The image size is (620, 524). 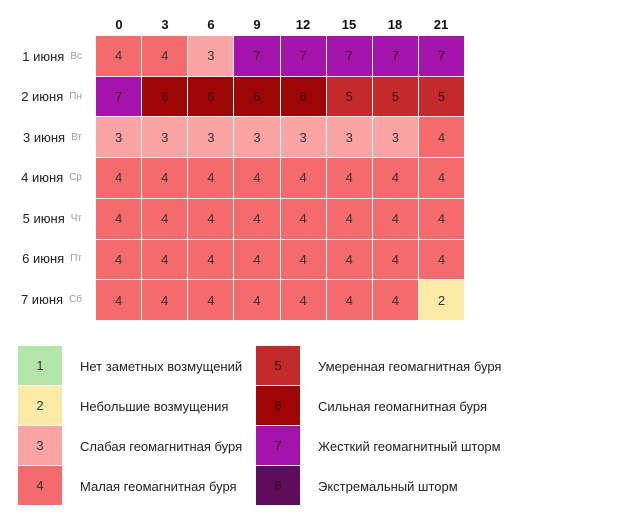 What do you see at coordinates (43, 56) in the screenshot?
I see `day-date: 1 июня` at bounding box center [43, 56].